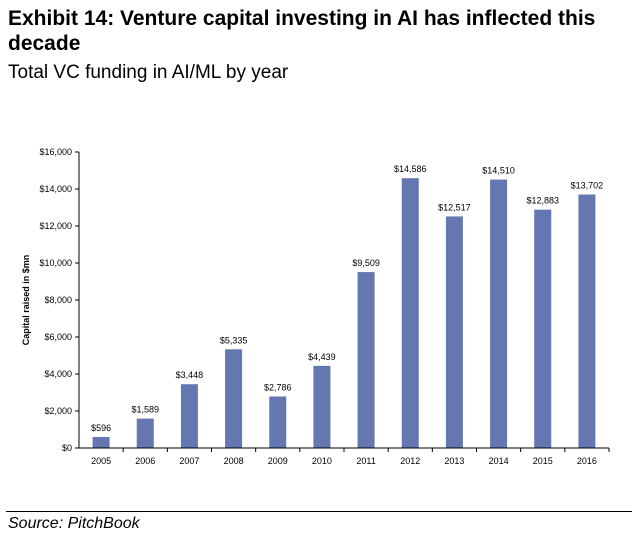 The height and width of the screenshot is (541, 640). I want to click on bar-2007, so click(189, 416).